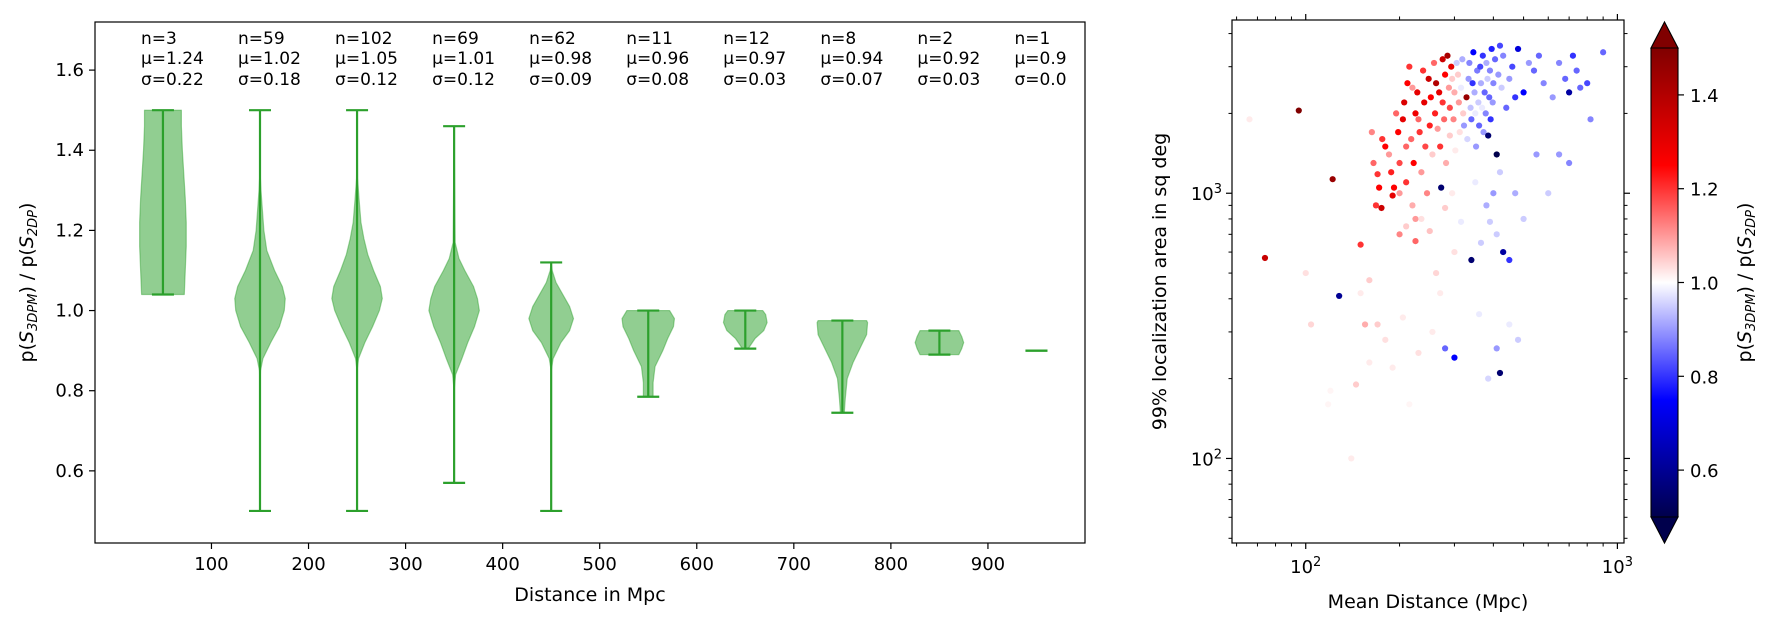 This screenshot has height=625, width=1769. What do you see at coordinates (1032, 39) in the screenshot?
I see `group-n-label: n=1` at bounding box center [1032, 39].